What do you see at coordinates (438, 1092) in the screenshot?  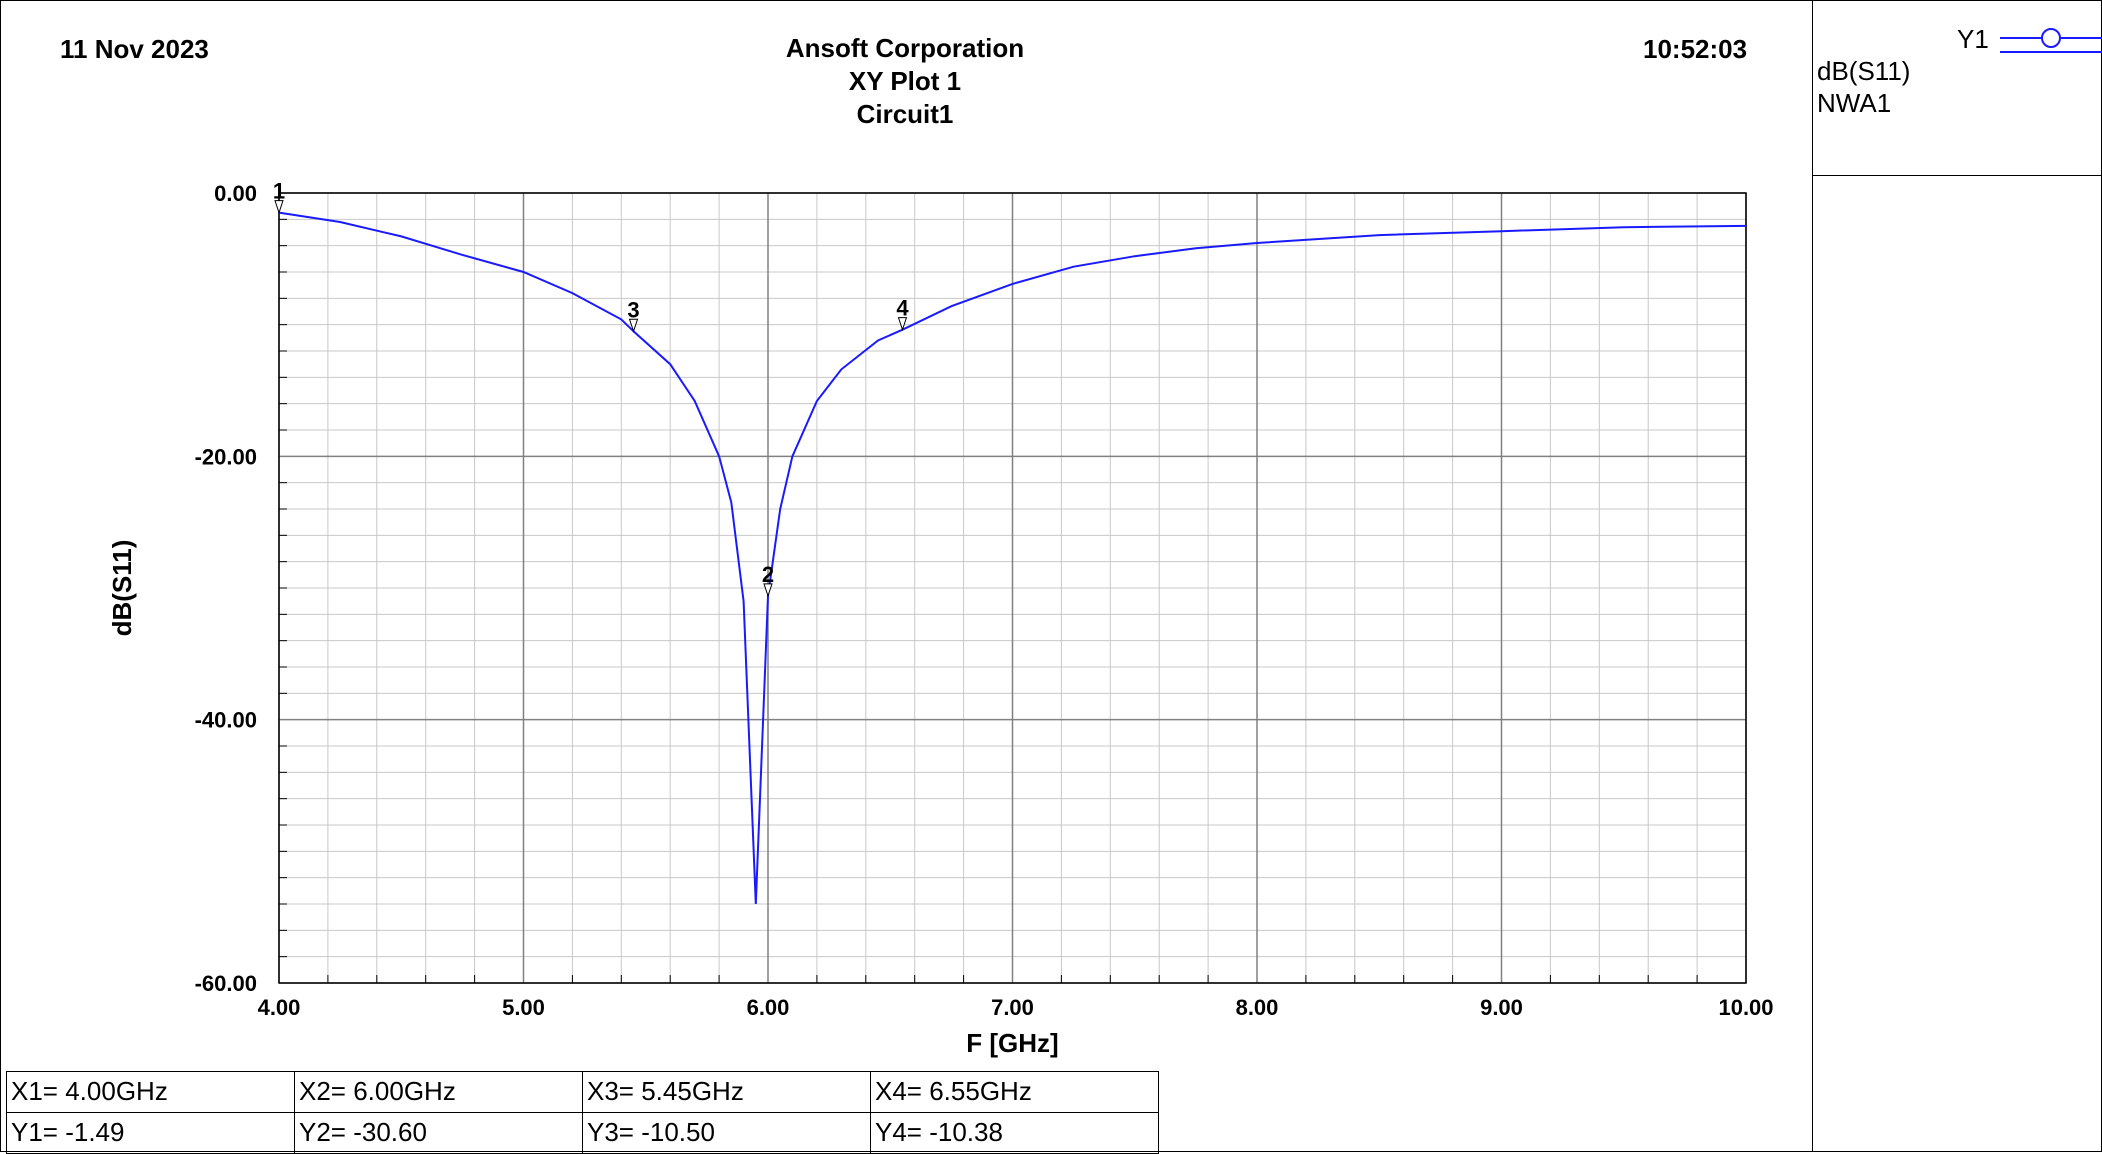 I see `marker-x-cell: X2= 6.00GHz` at bounding box center [438, 1092].